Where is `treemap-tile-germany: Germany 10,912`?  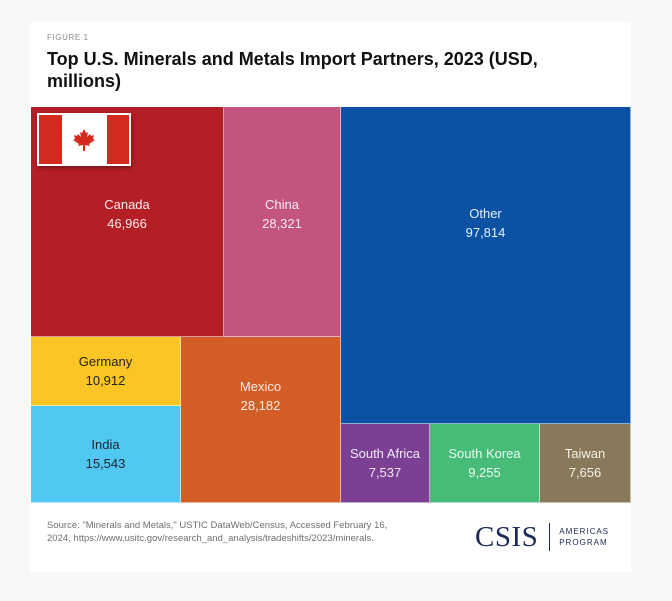 treemap-tile-germany: Germany 10,912 is located at coordinates (106, 371).